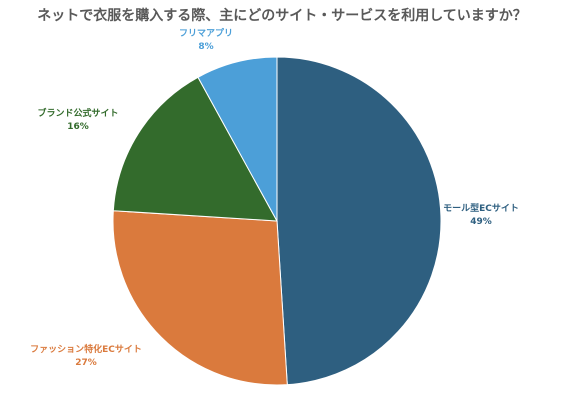 Image resolution: width=564 pixels, height=400 pixels. I want to click on slice-label-name: フリマアプリ, so click(206, 34).